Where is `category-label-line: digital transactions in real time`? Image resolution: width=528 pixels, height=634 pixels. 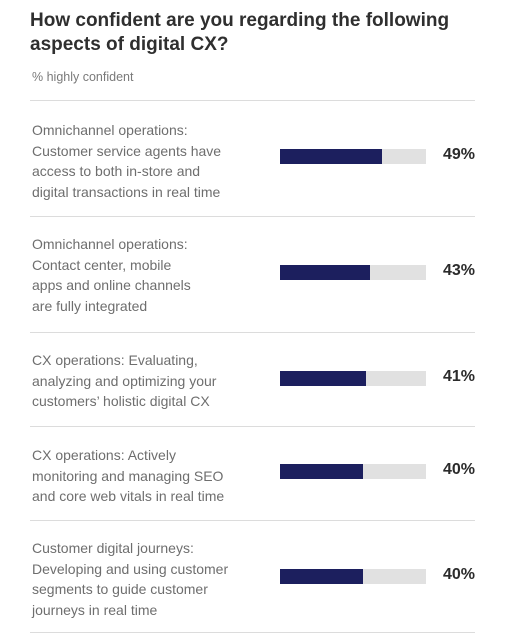
category-label-line: digital transactions in real time is located at coordinates (126, 191).